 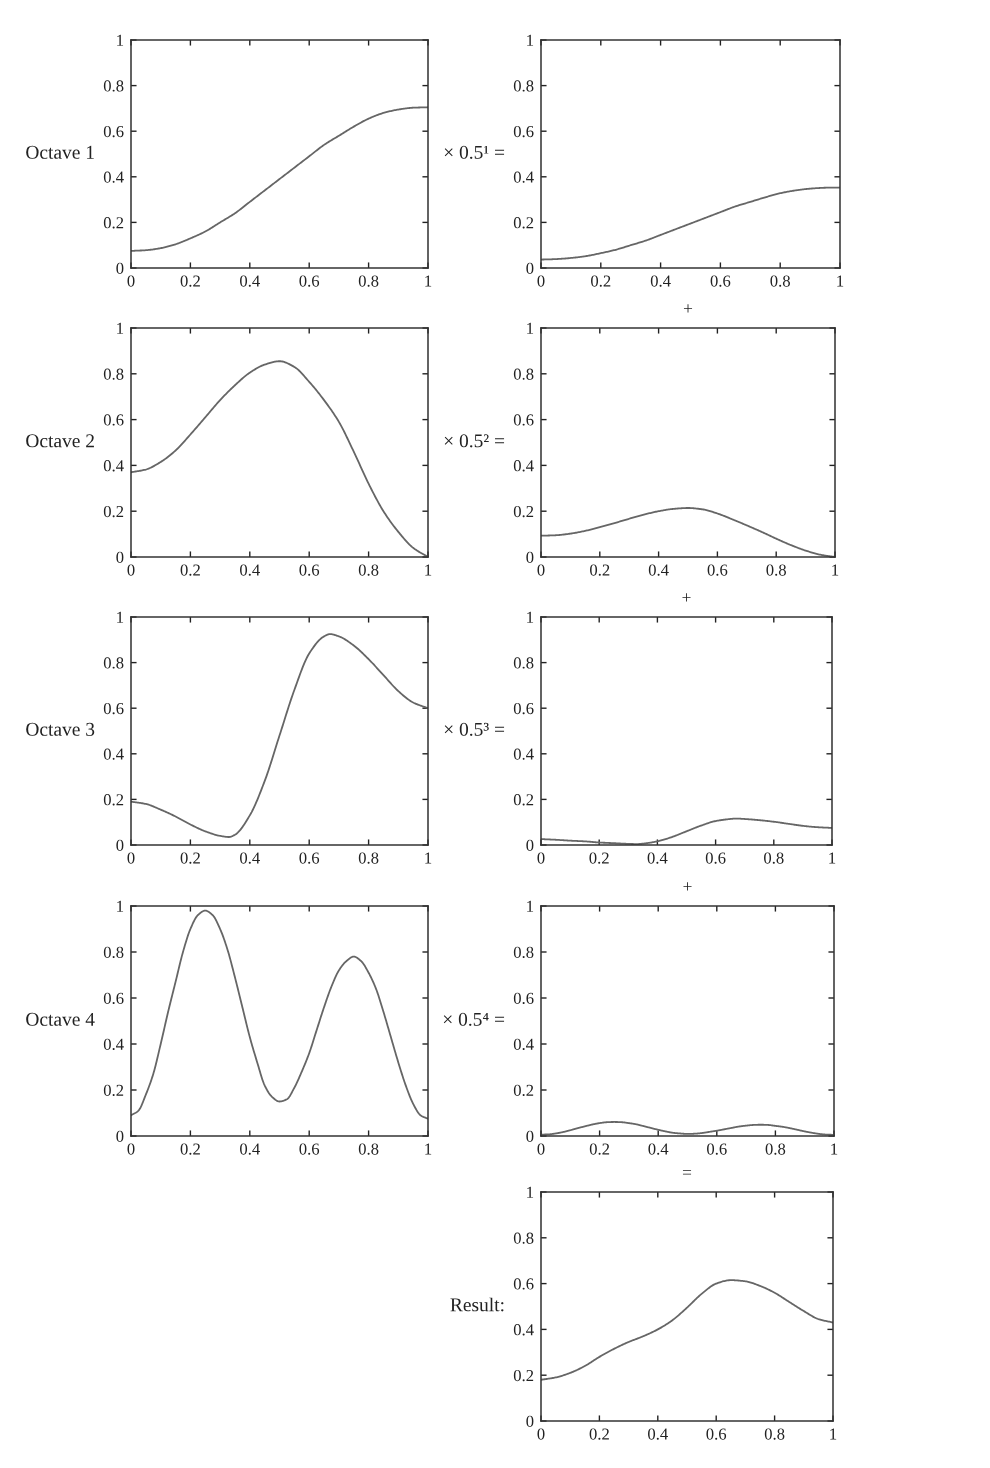 I want to click on y-axis-title: × 0.5⁴ =, so click(x=474, y=1019).